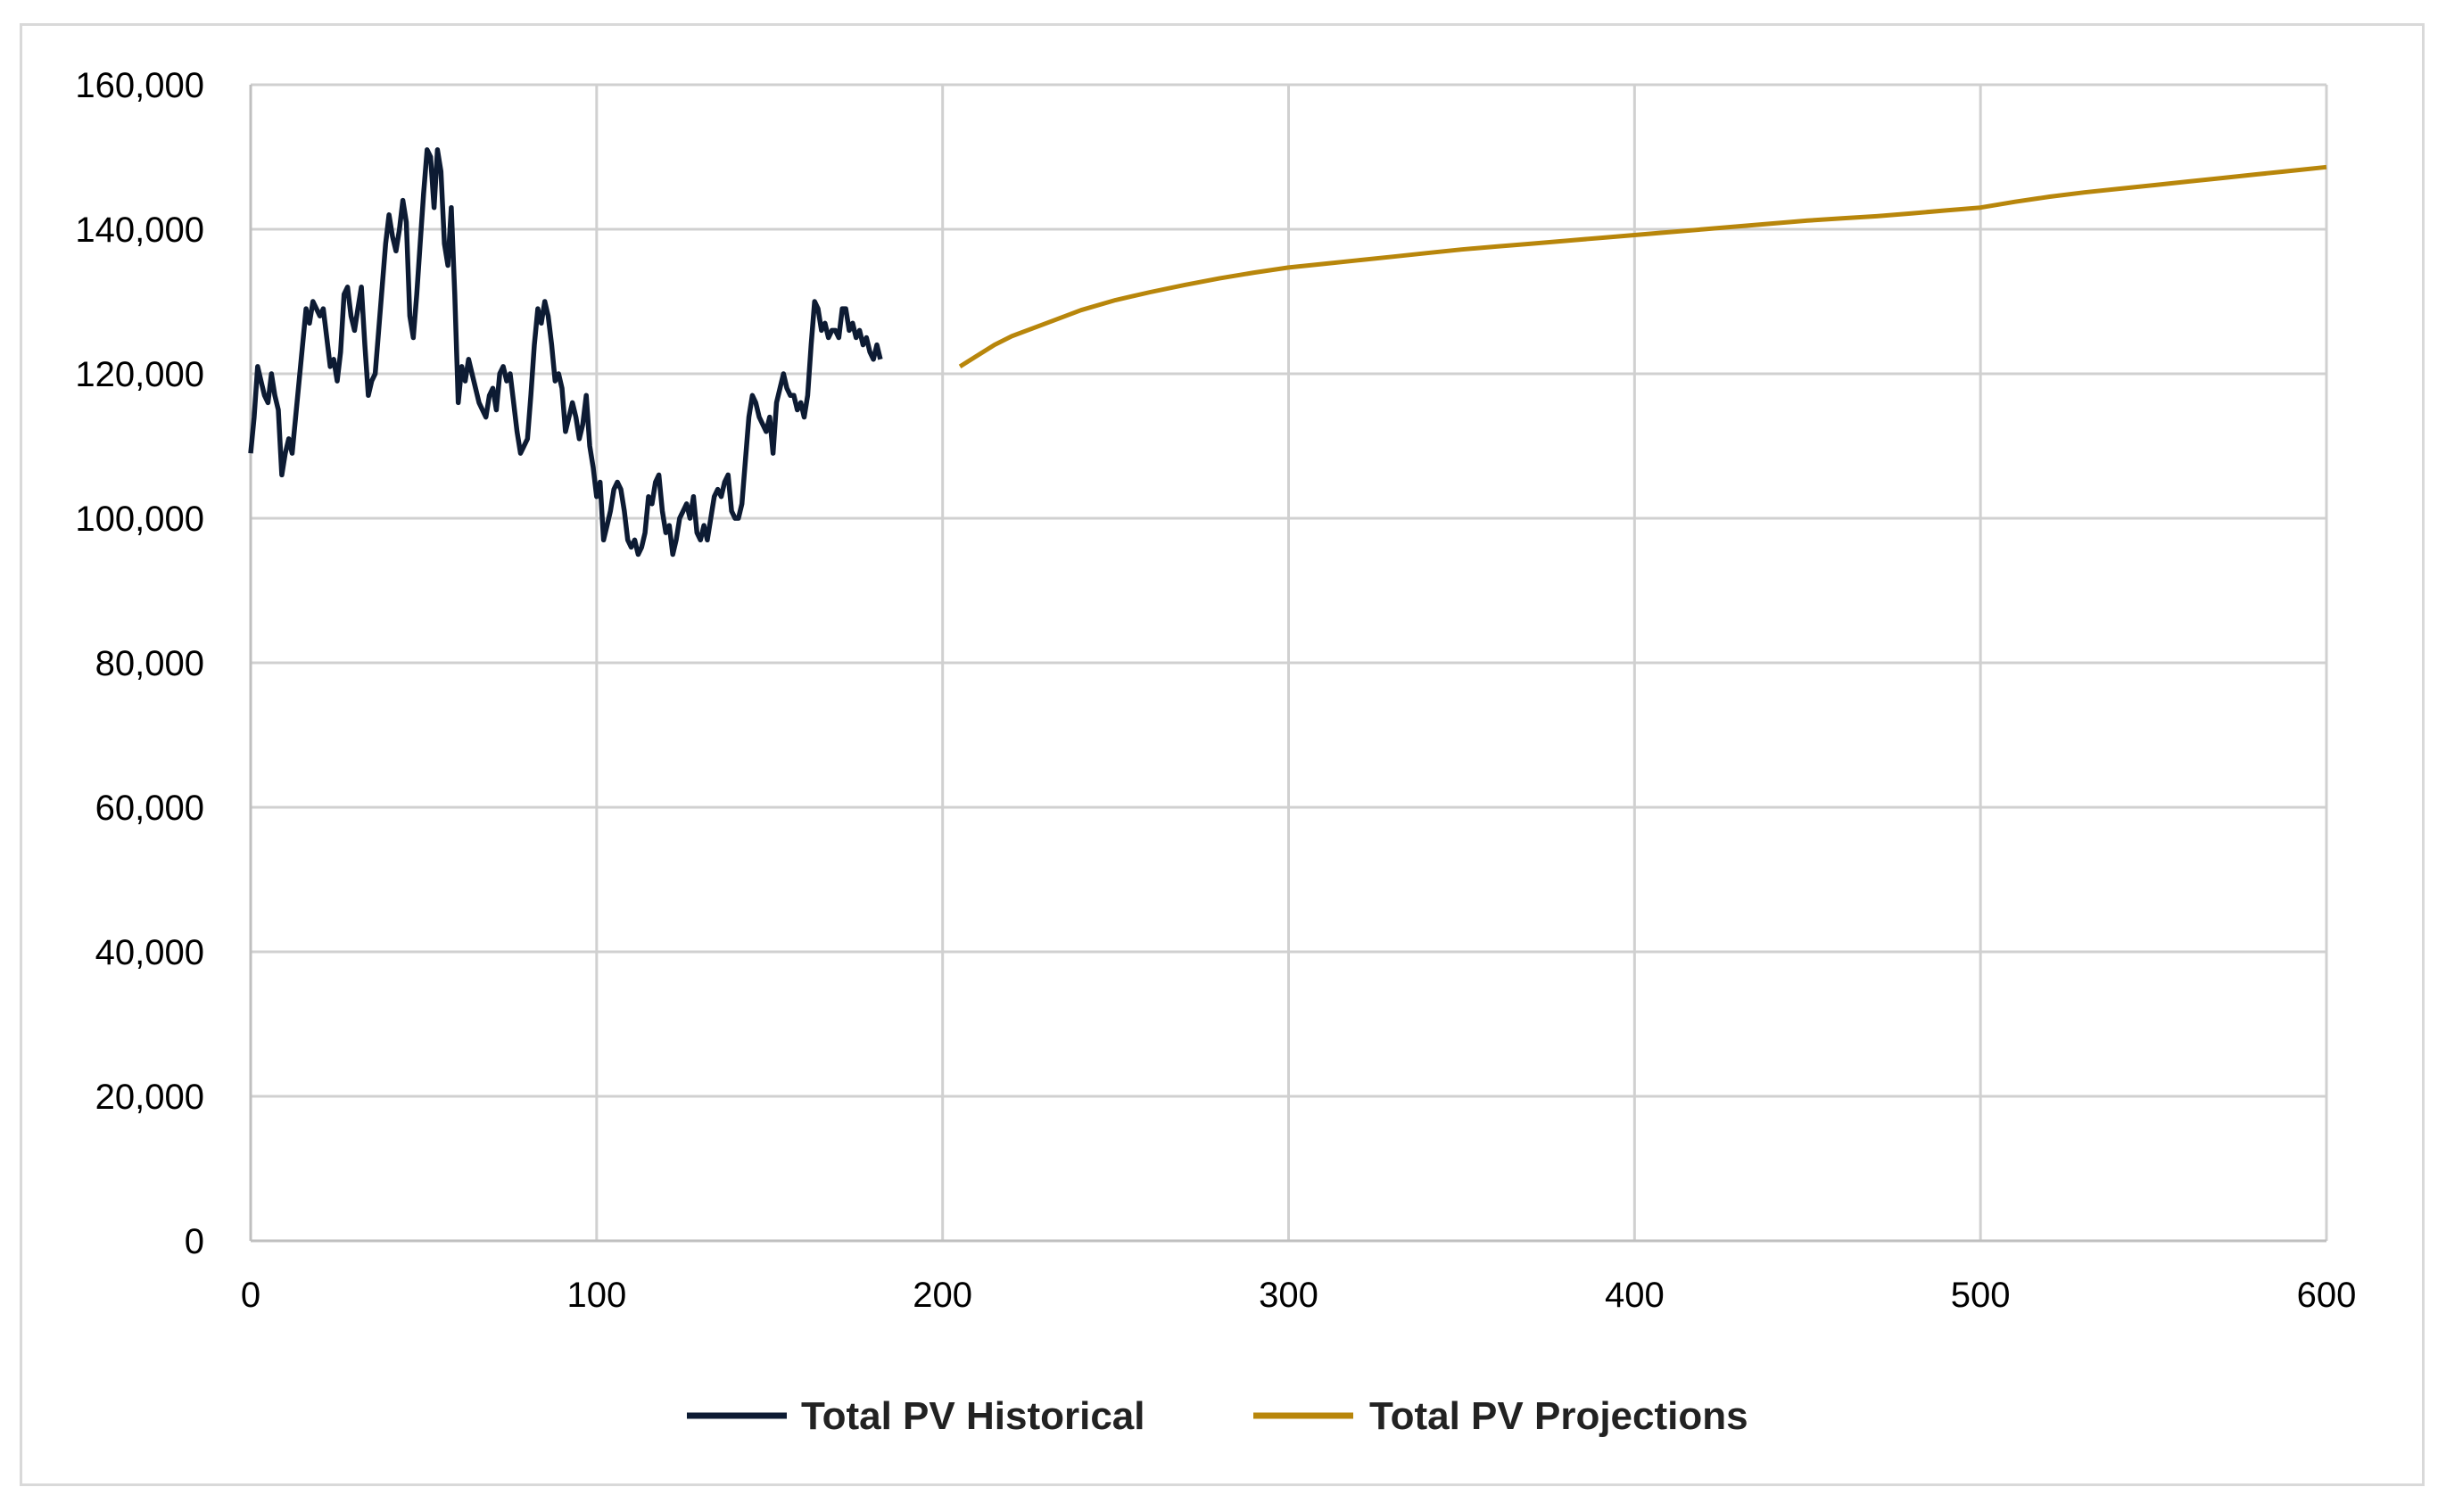  I want to click on y-tick-label: 120,000, so click(139, 374).